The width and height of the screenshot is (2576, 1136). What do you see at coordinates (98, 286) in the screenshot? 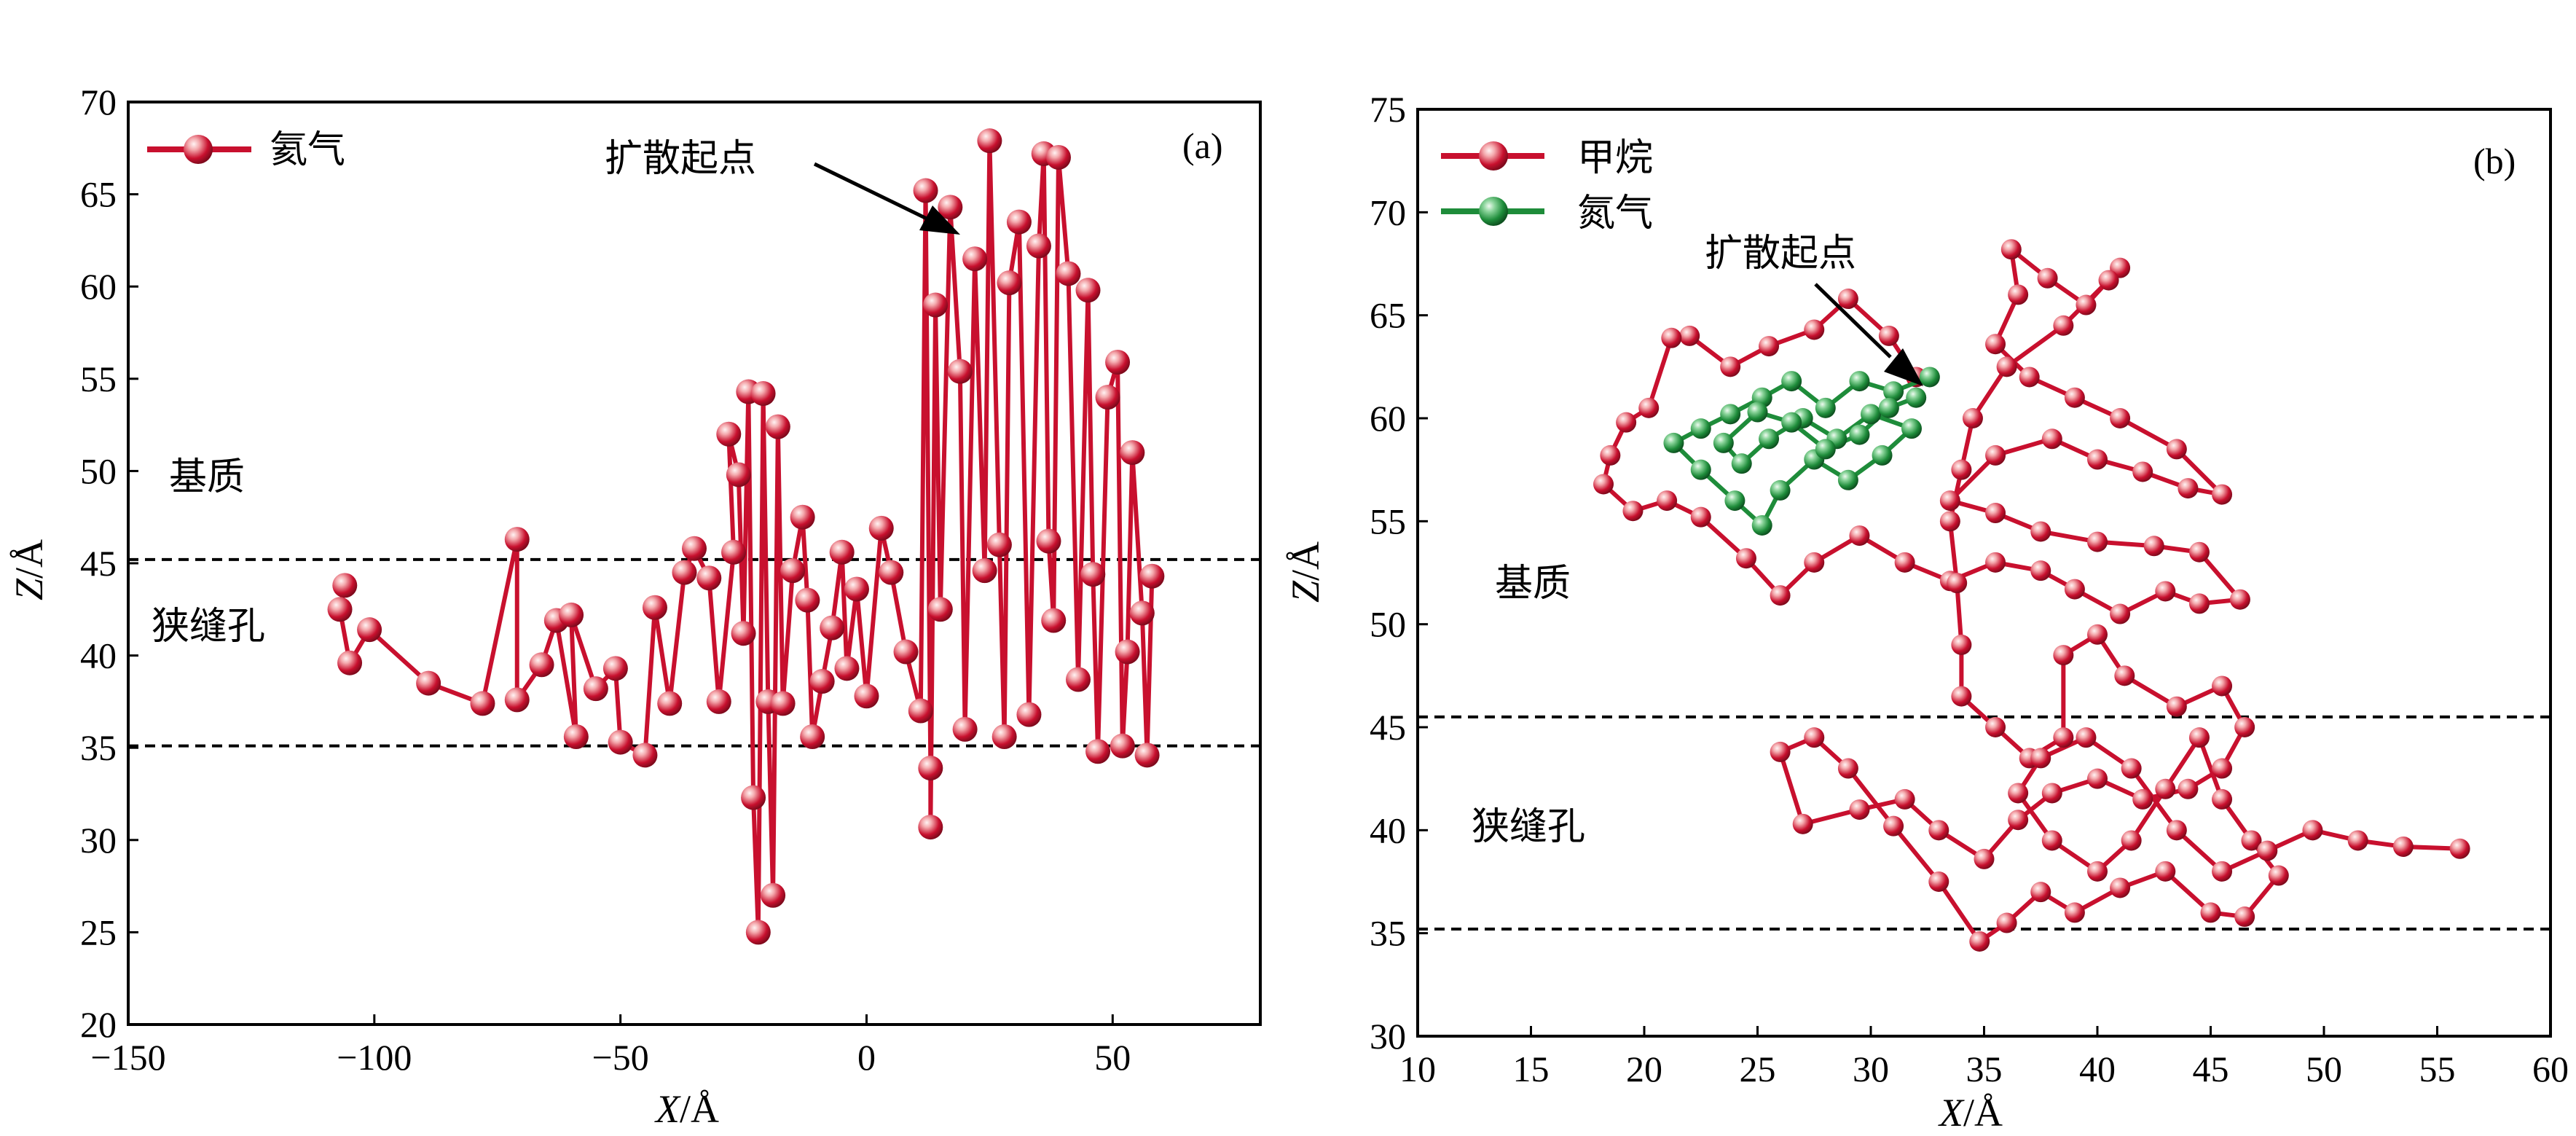
I see `y-tick-label: 60` at bounding box center [98, 286].